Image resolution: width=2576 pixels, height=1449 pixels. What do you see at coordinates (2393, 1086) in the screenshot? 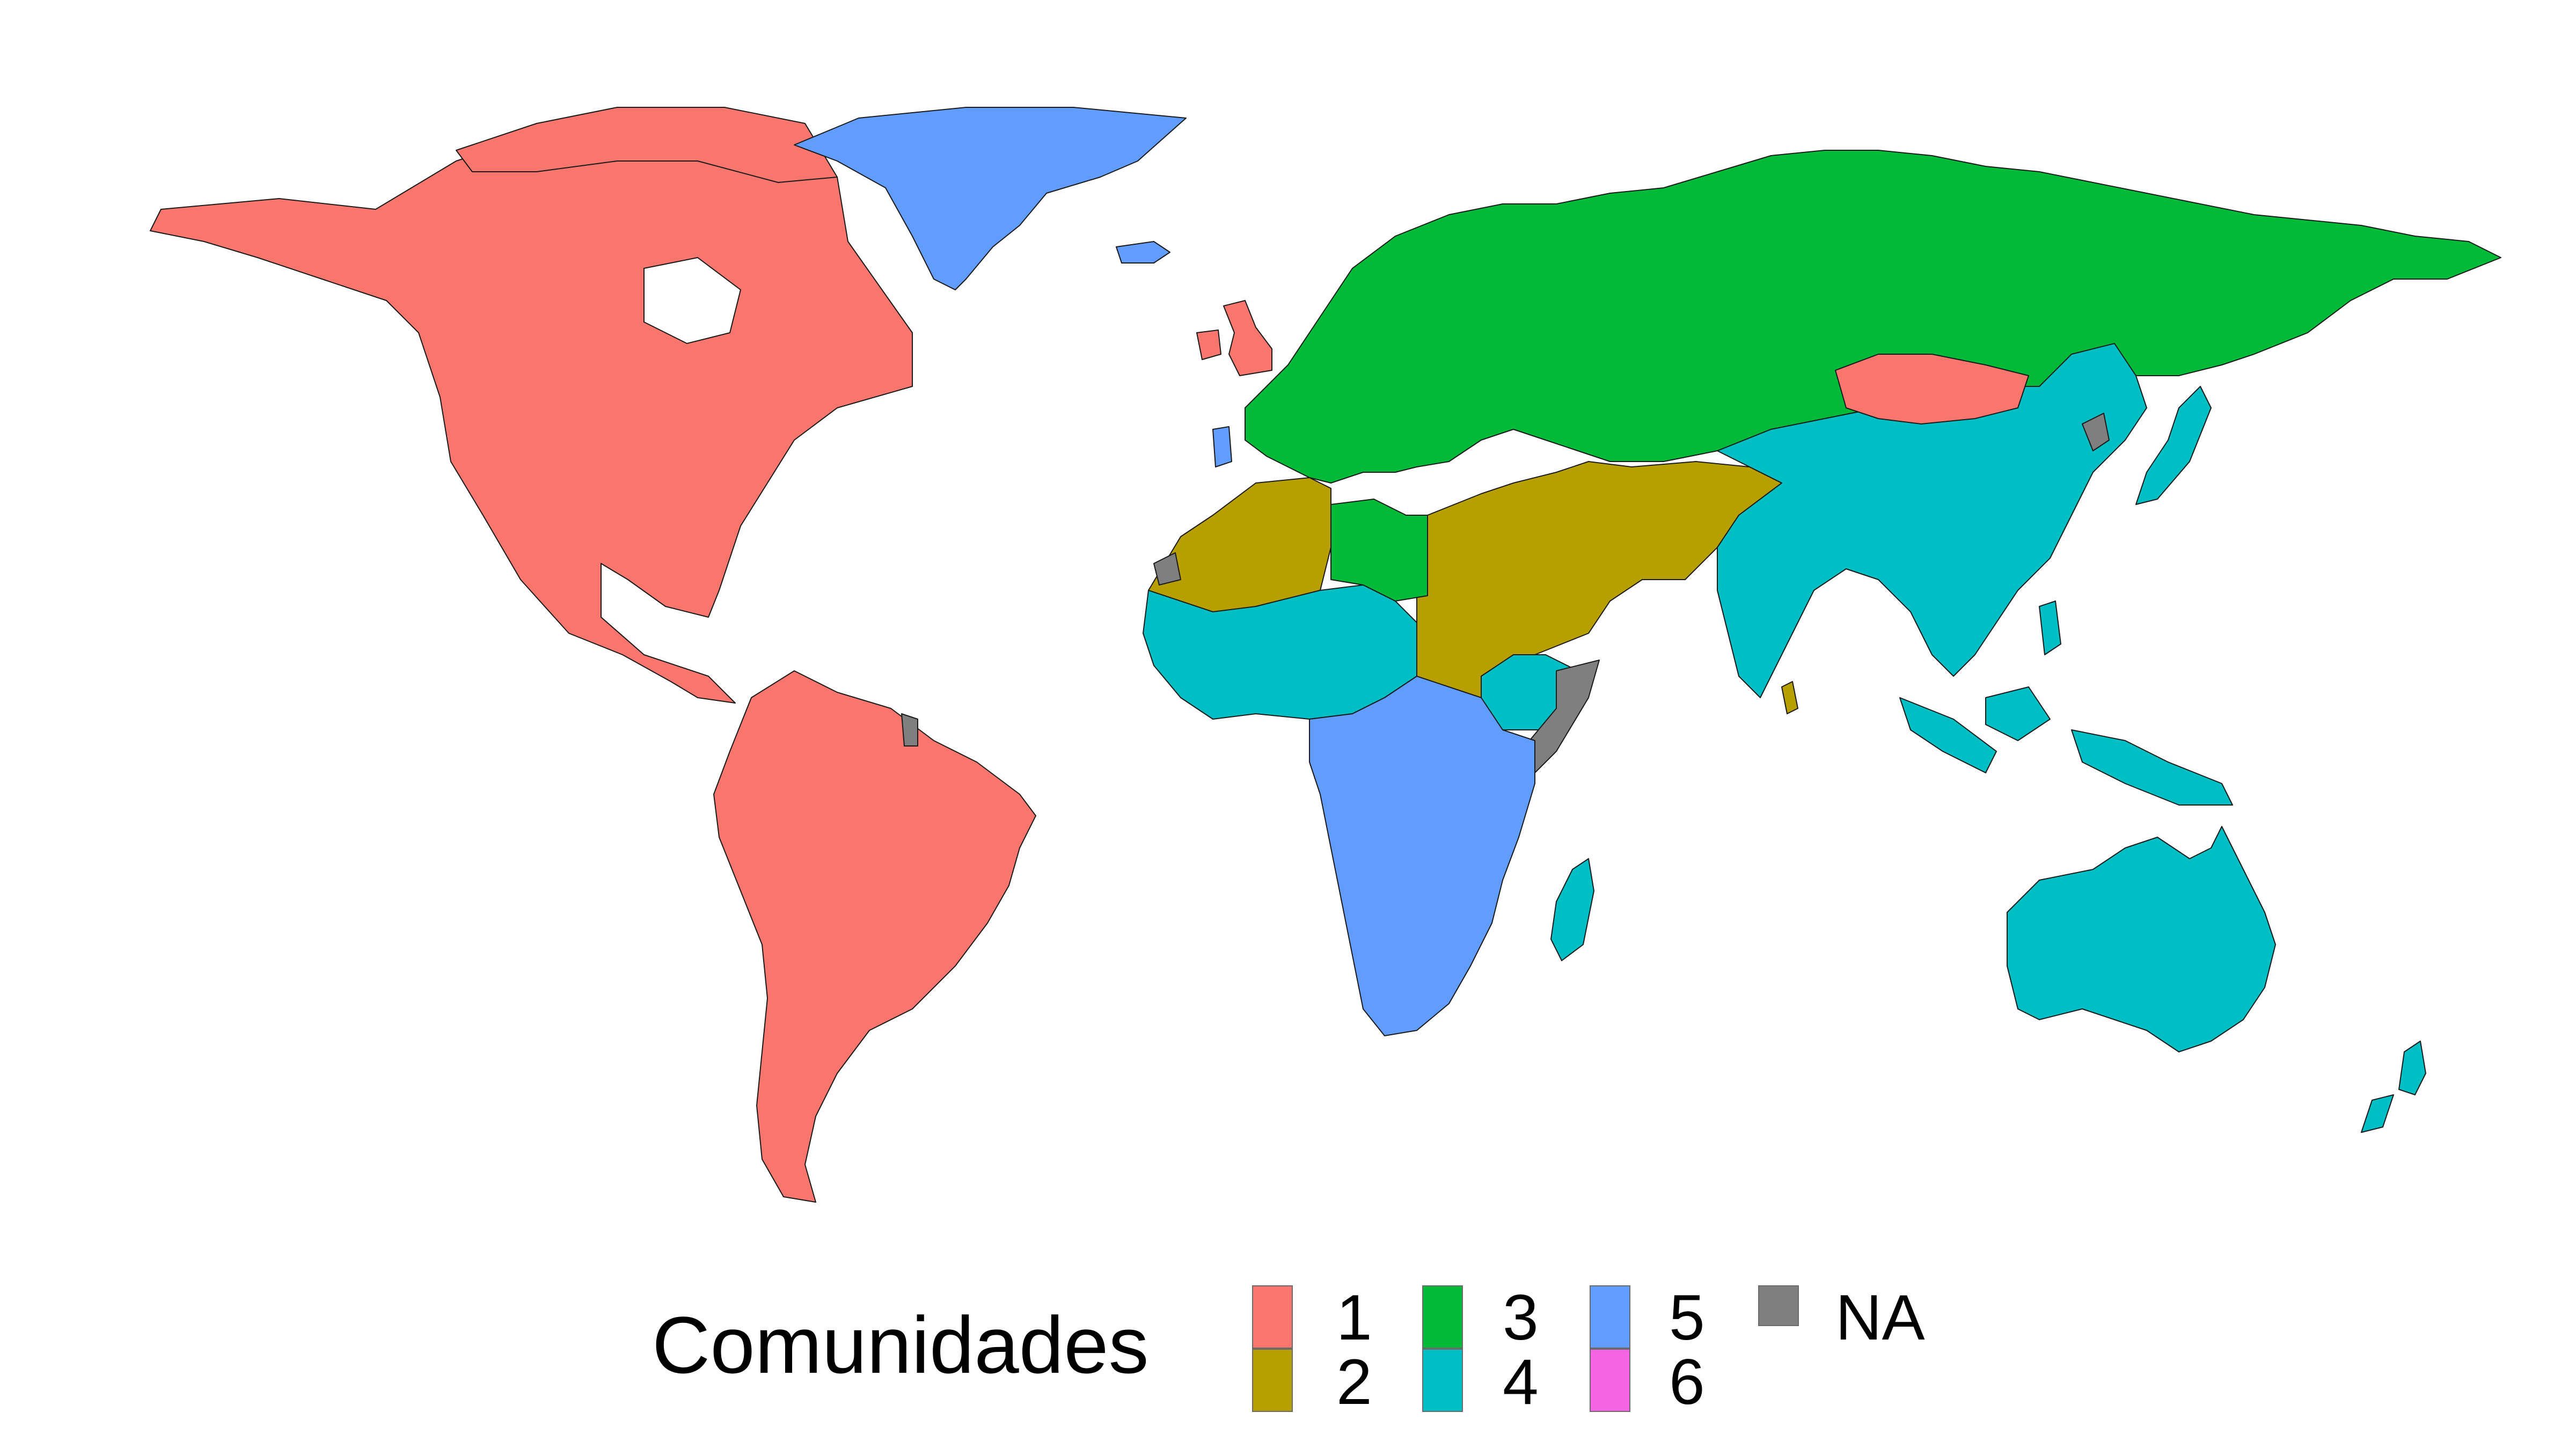
I see `region-new-zealand` at bounding box center [2393, 1086].